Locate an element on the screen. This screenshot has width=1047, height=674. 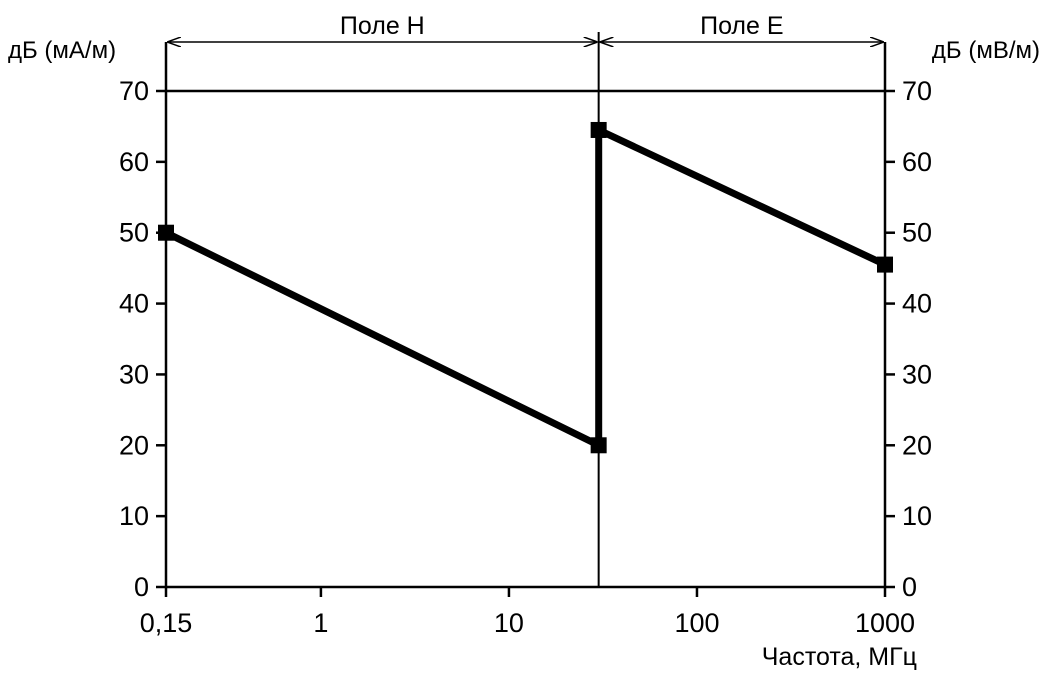
y-tick-label-left: 10 is located at coordinates (134, 516).